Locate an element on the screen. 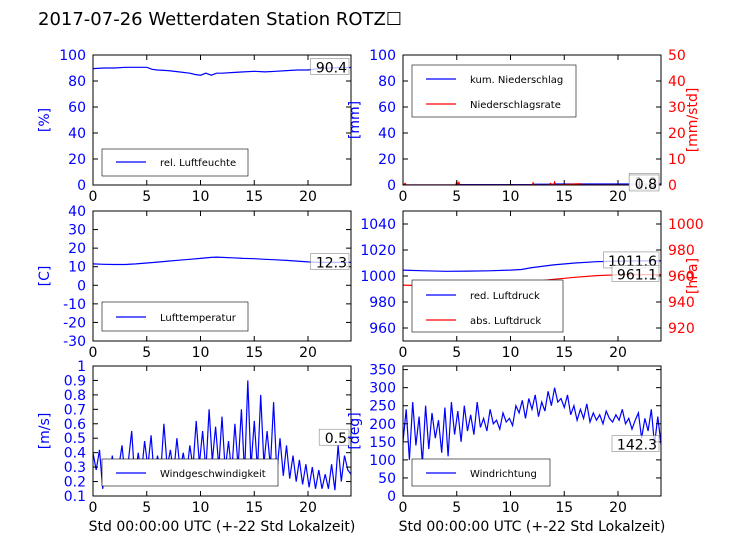  y-axis-label: [C] is located at coordinates (45, 276).